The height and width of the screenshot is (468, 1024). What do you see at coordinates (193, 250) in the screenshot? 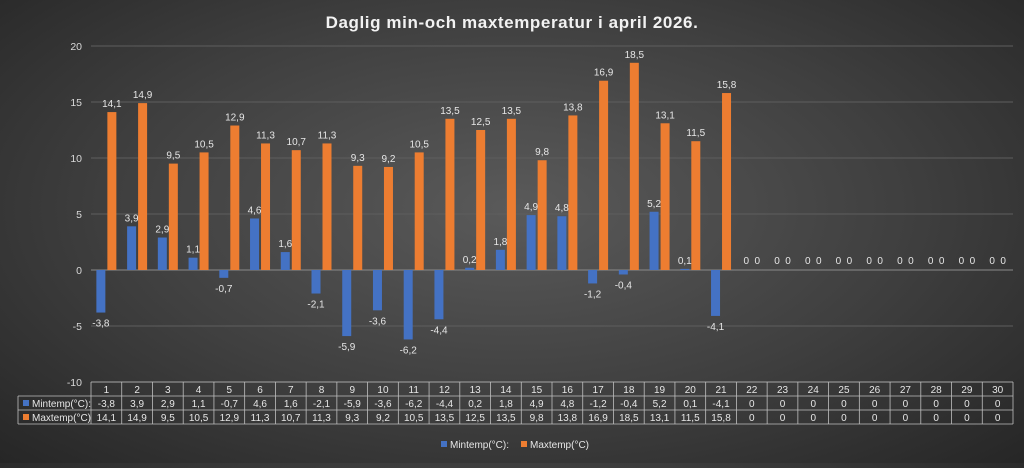
I see `data-label-mintemp: 1,1` at bounding box center [193, 250].